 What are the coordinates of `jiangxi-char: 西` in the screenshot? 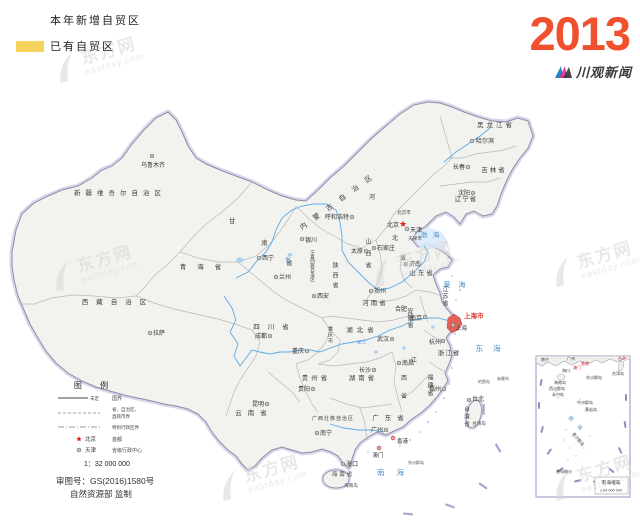 It's located at (404, 378).